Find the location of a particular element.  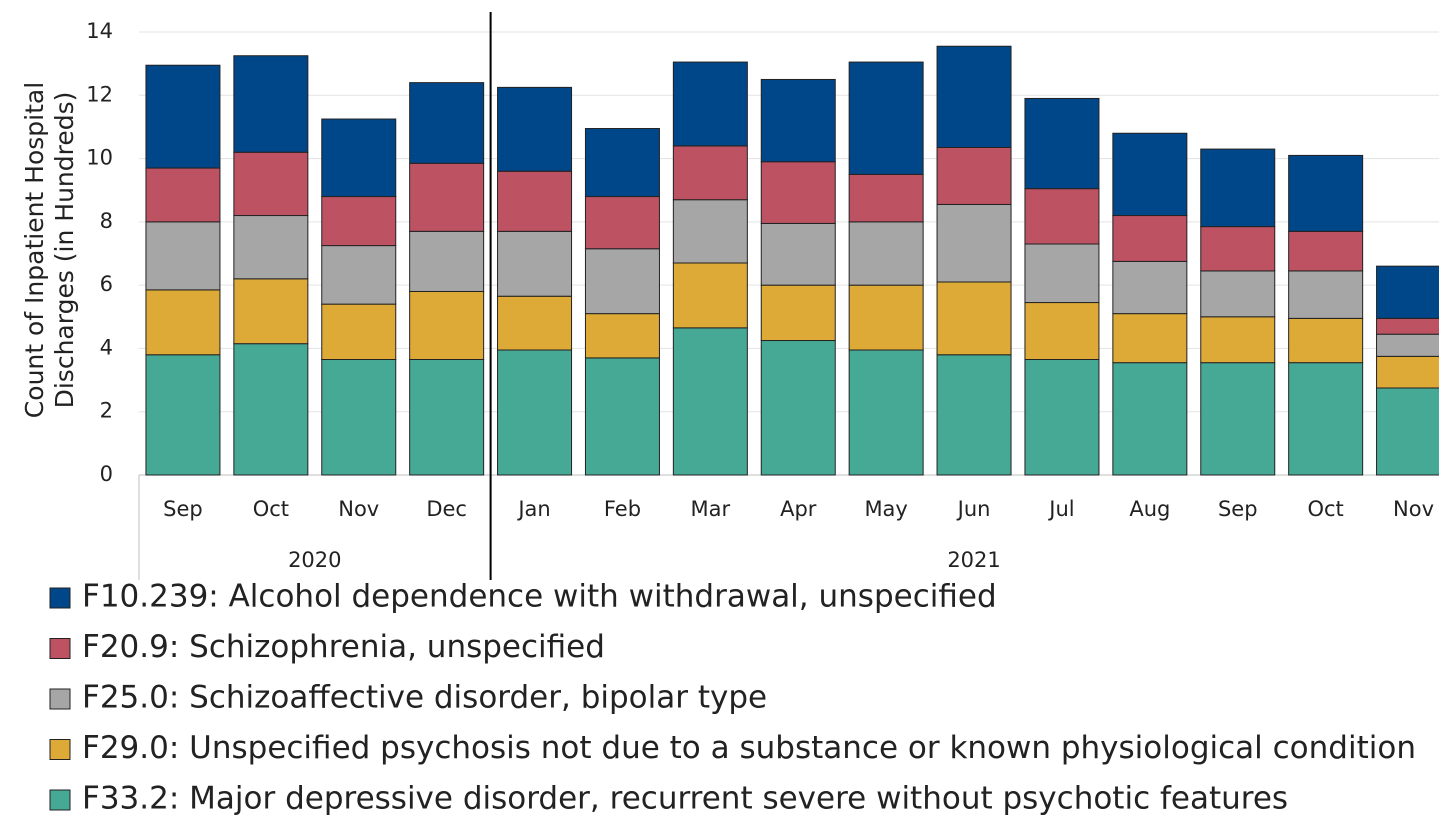

y-axis-label: Count of Inpatient Hospital is located at coordinates (34, 250).